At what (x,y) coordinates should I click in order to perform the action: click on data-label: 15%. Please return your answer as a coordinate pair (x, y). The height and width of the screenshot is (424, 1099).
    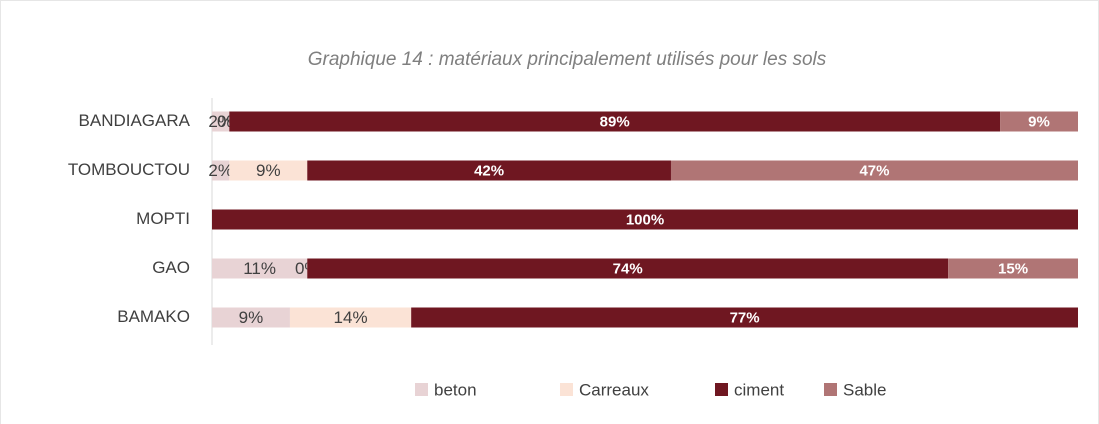
    Looking at the image, I should click on (1013, 268).